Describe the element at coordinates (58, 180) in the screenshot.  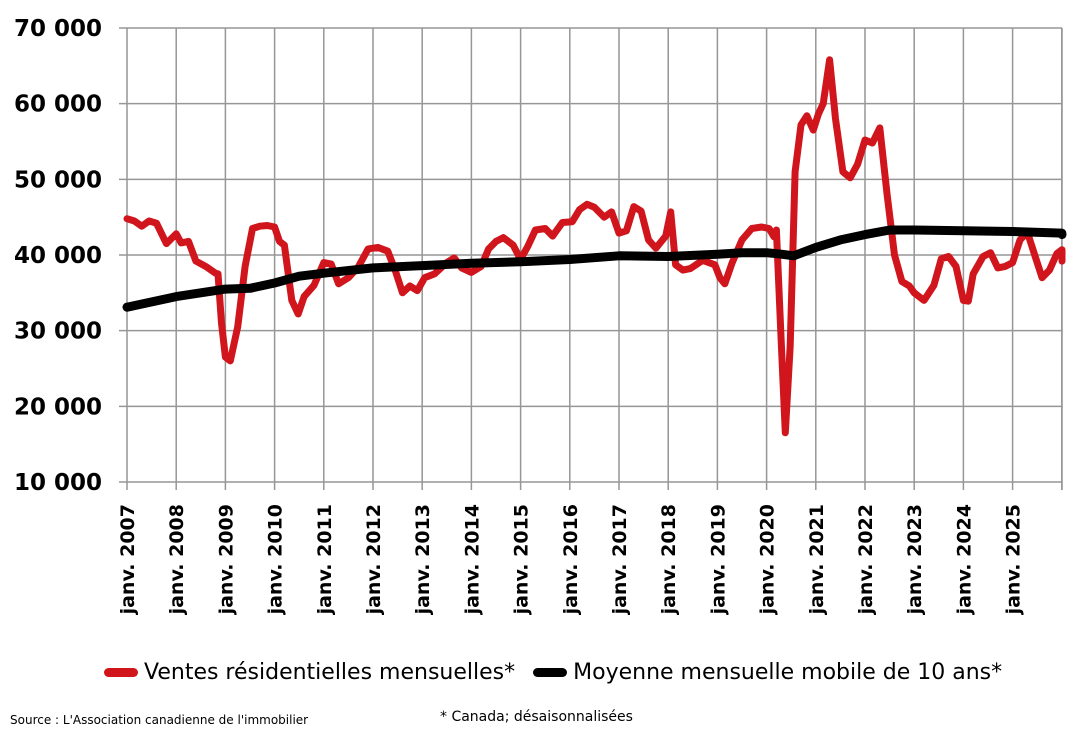
I see `y-tick-label: 50 000` at that location.